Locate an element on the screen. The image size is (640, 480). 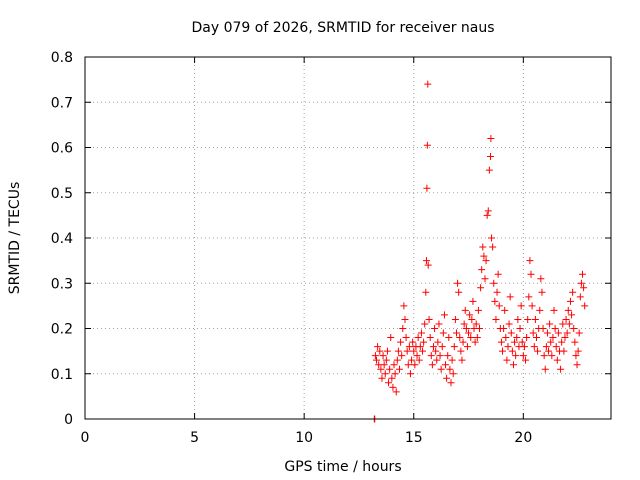
y-tick-label: 0 is located at coordinates (68, 420).